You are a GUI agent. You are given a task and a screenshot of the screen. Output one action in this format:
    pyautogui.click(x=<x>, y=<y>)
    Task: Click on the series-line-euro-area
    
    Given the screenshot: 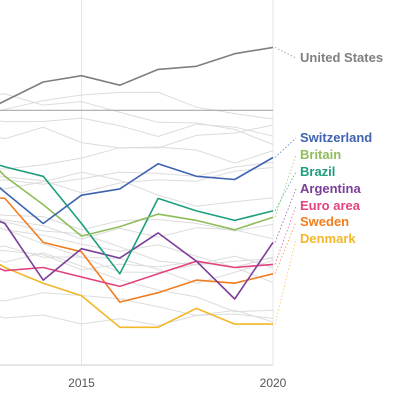 What is the action you would take?
    pyautogui.click(x=137, y=274)
    